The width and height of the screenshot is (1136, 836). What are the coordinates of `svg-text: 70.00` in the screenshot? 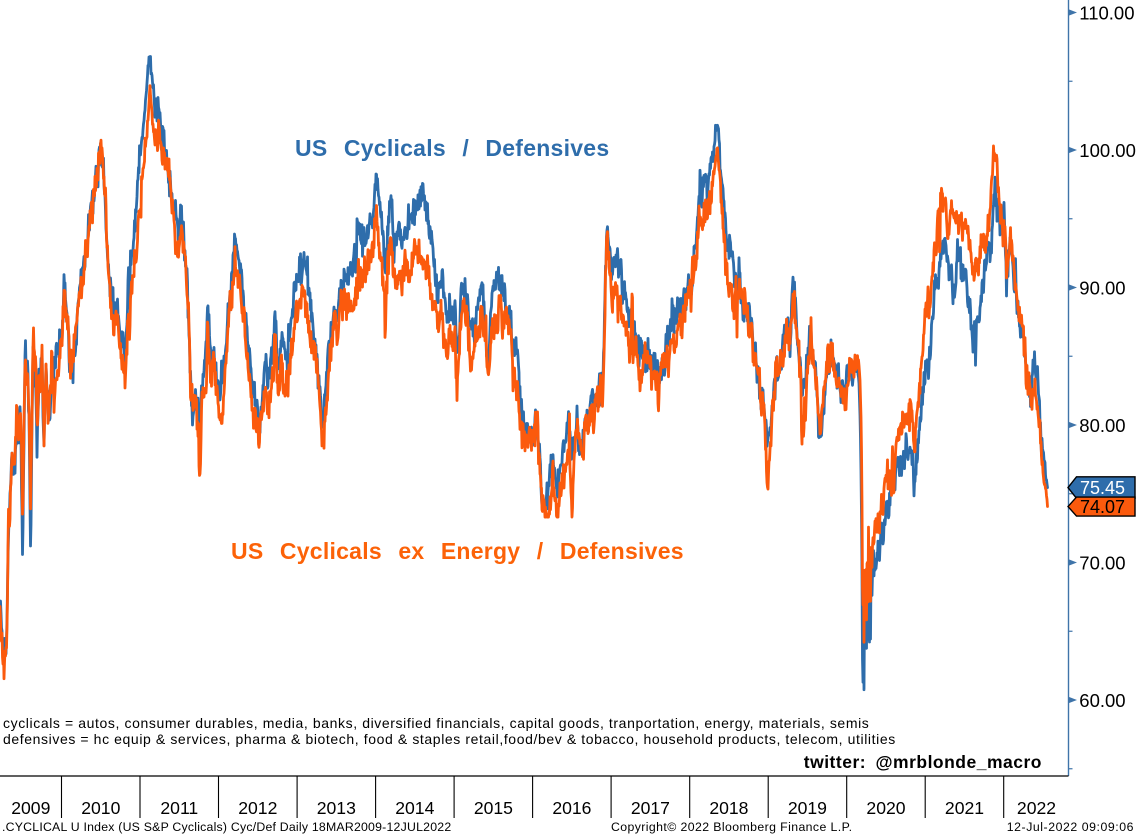 It's located at (1102, 563).